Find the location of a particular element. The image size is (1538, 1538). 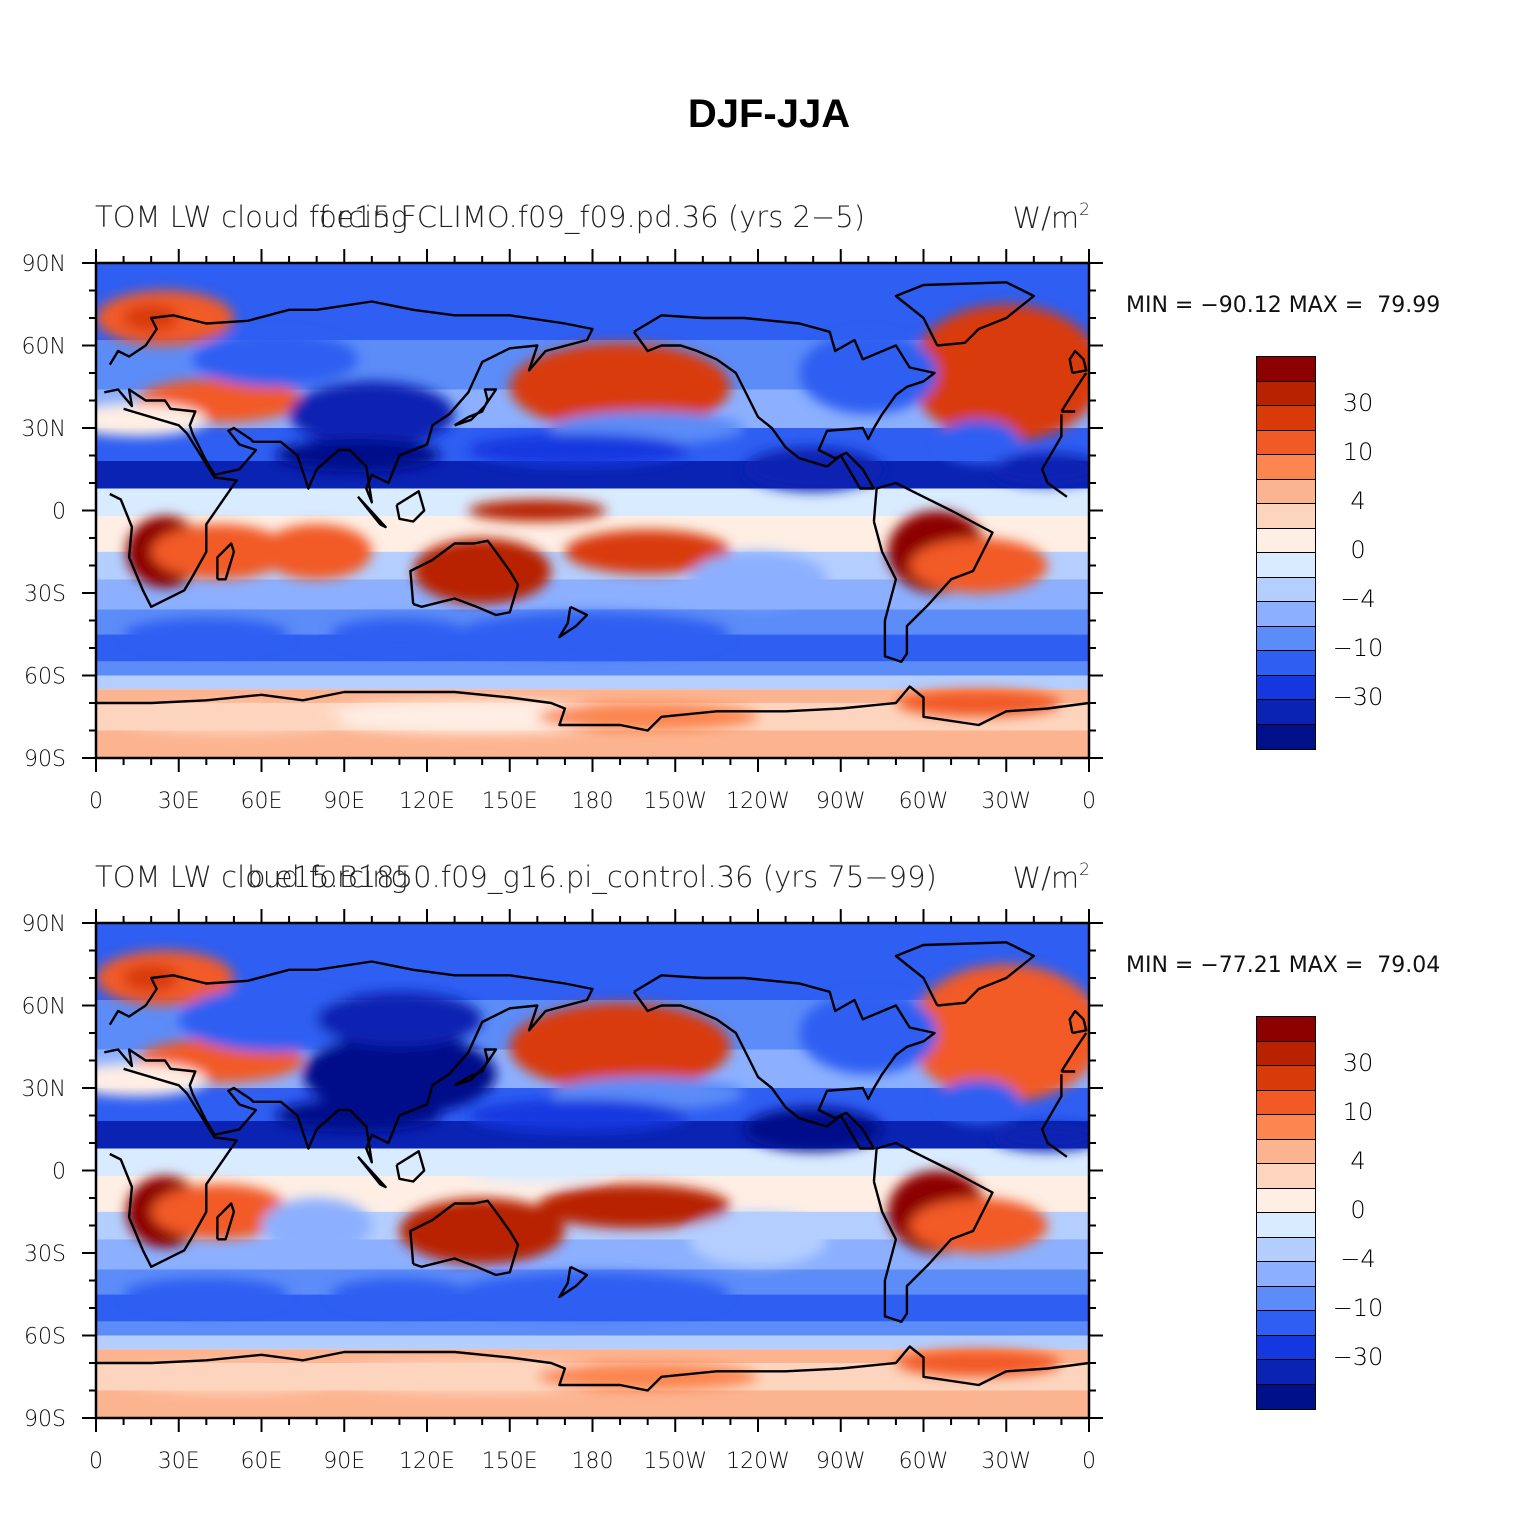

figure-title: DJF-JJA is located at coordinates (769, 114).